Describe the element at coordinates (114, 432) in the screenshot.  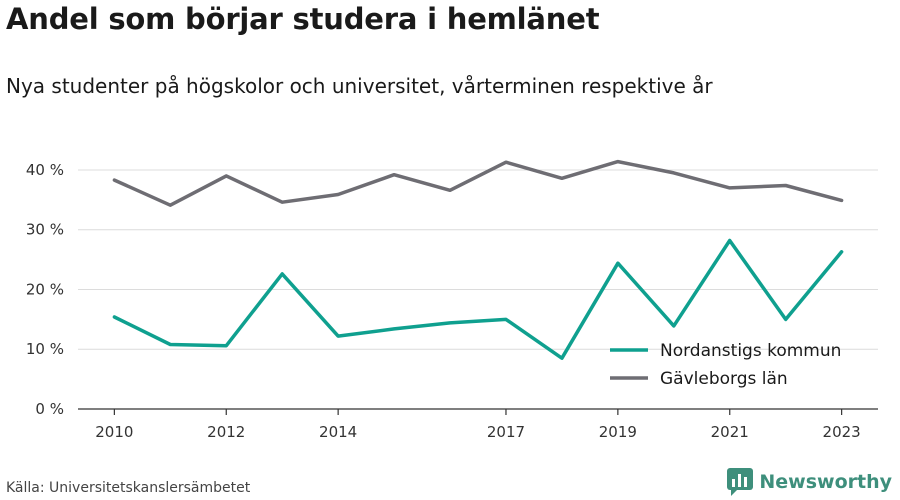
I see `x-tick-label: 2010` at that location.